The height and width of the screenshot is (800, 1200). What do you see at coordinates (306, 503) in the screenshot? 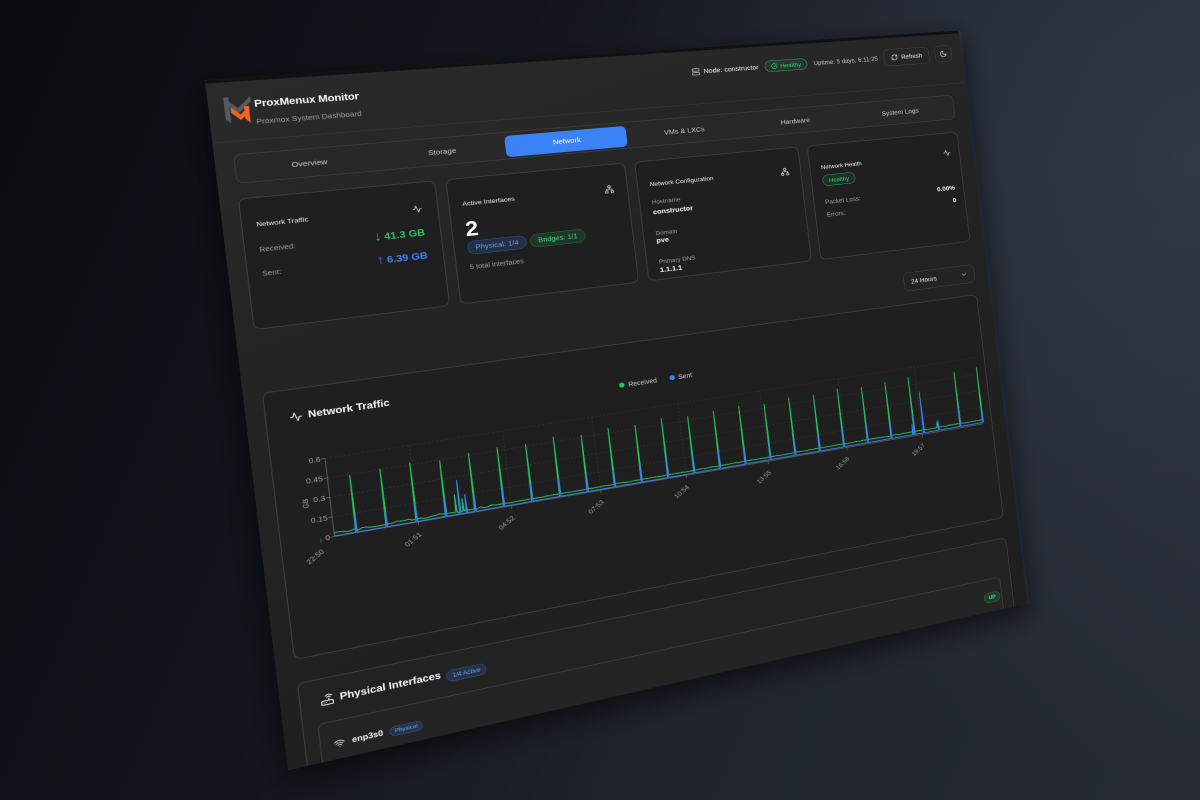
I see `svg-text: GB` at bounding box center [306, 503].